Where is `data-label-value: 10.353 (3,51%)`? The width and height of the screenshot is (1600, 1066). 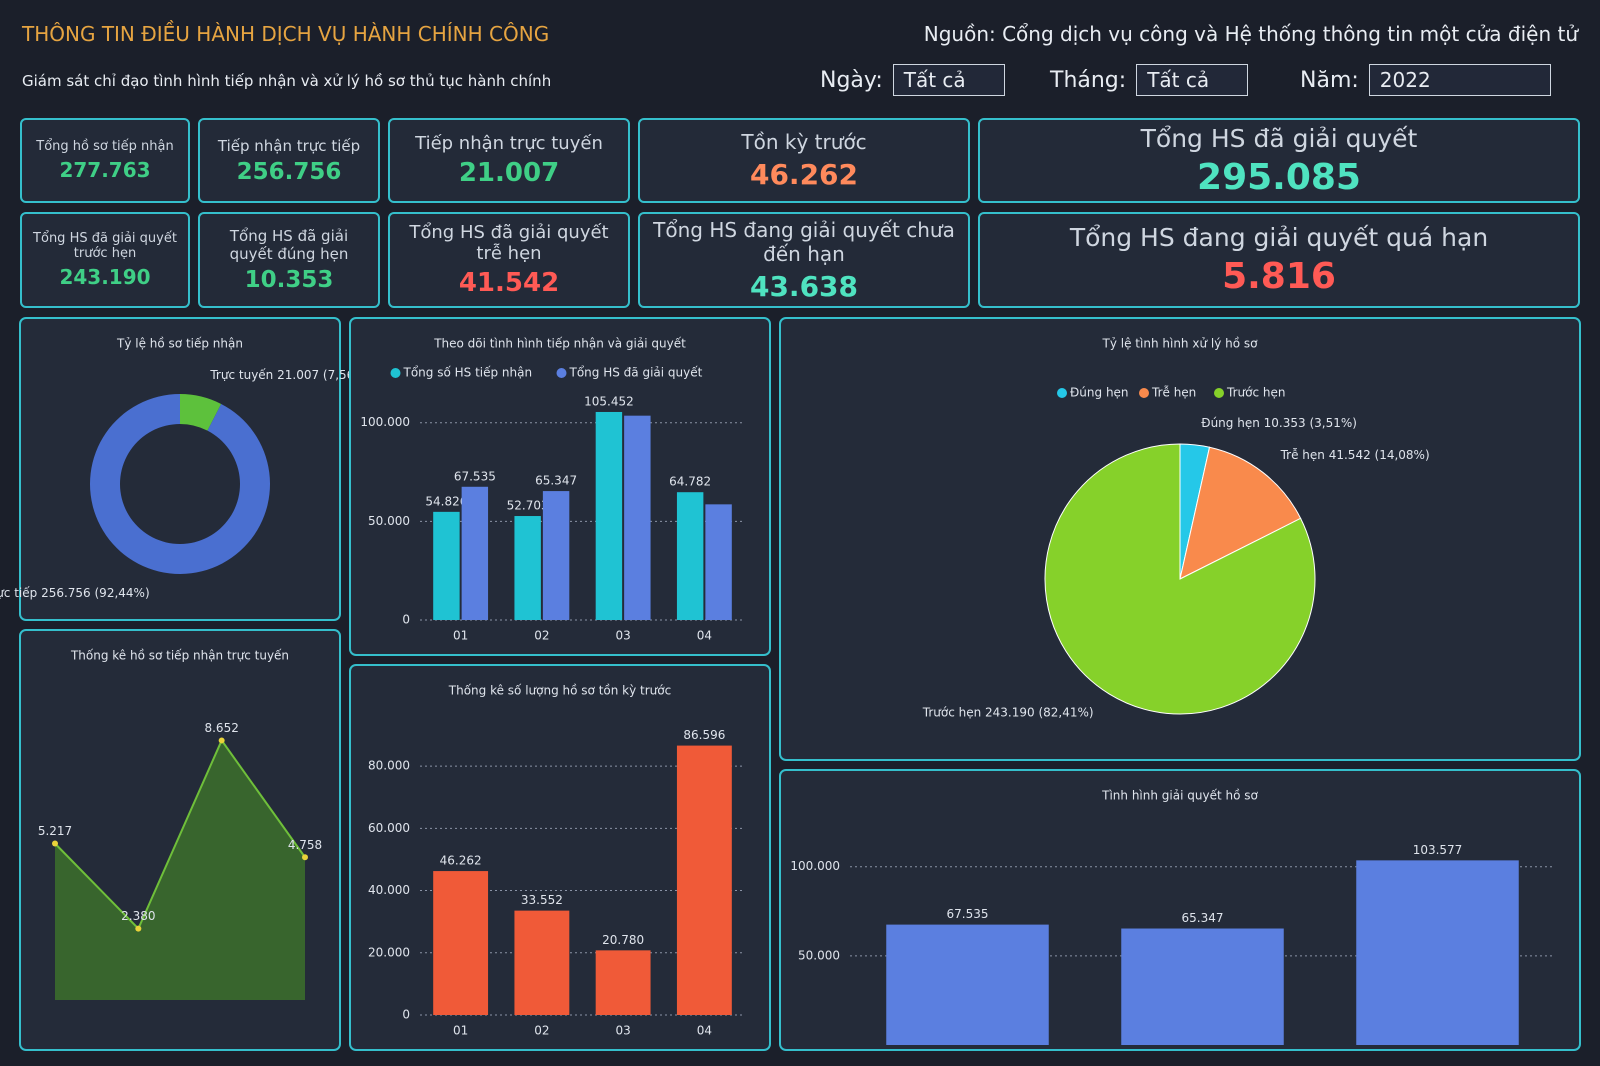 data-label-value: 10.353 (3,51%) is located at coordinates (1310, 422).